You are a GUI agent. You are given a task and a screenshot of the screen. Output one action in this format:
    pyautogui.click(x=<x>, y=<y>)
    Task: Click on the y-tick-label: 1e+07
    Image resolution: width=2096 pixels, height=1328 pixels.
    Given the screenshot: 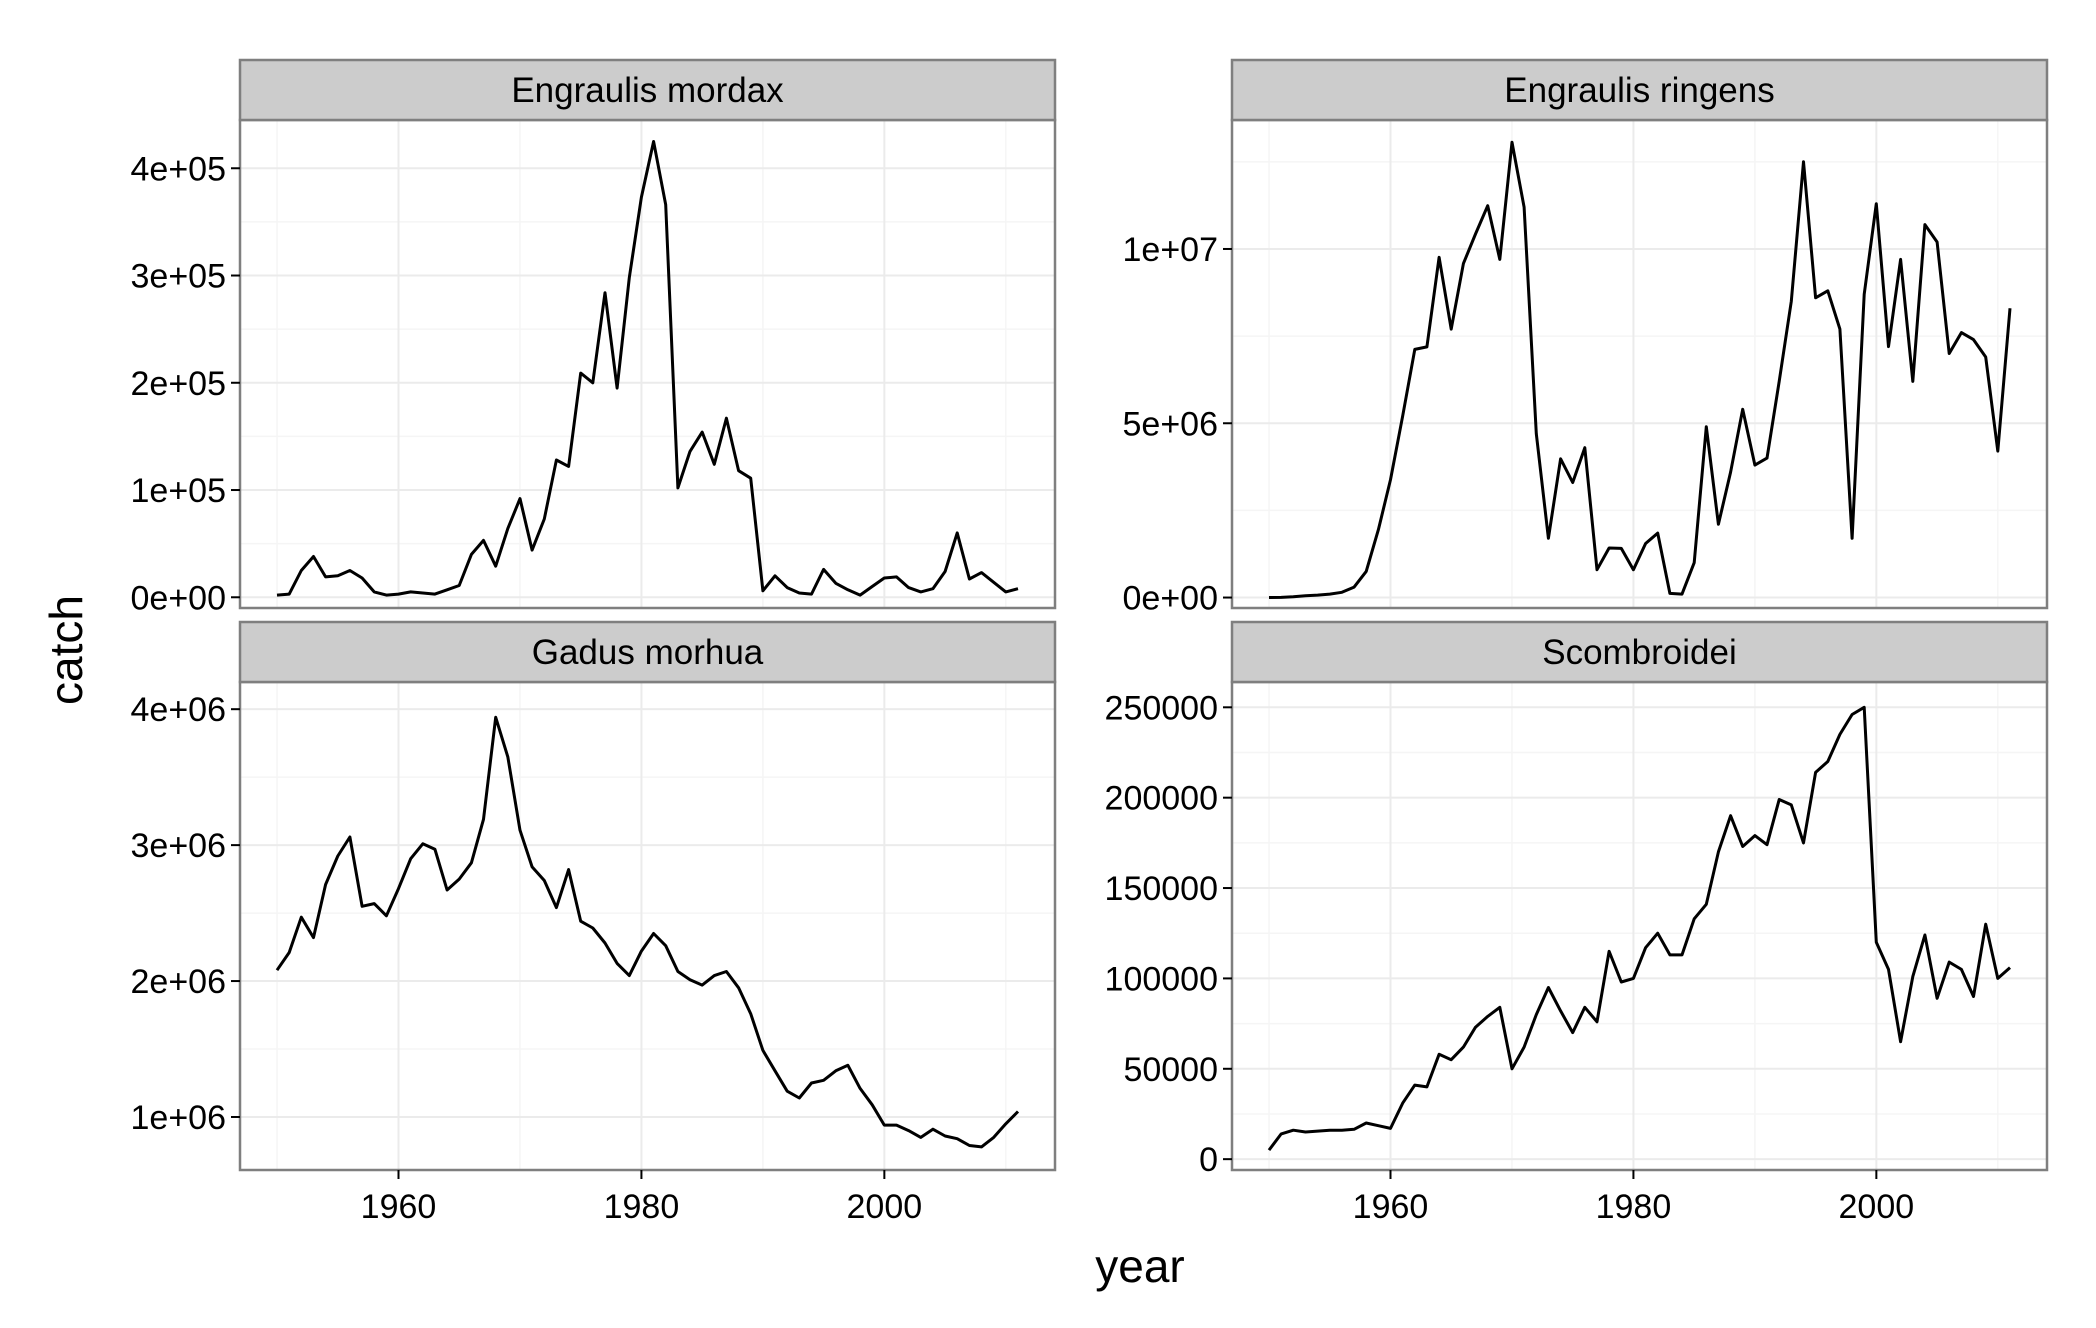 What is the action you would take?
    pyautogui.click(x=1171, y=250)
    